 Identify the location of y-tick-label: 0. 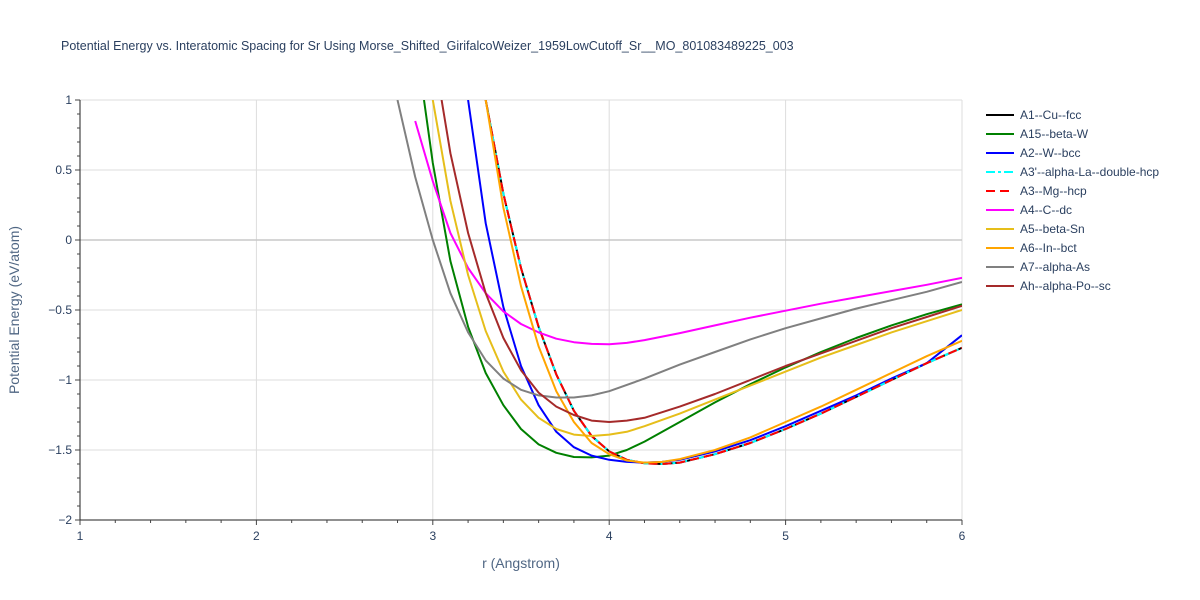
(68, 240).